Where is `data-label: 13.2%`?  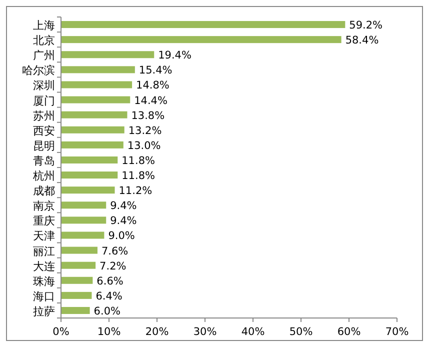 data-label: 13.2% is located at coordinates (145, 130).